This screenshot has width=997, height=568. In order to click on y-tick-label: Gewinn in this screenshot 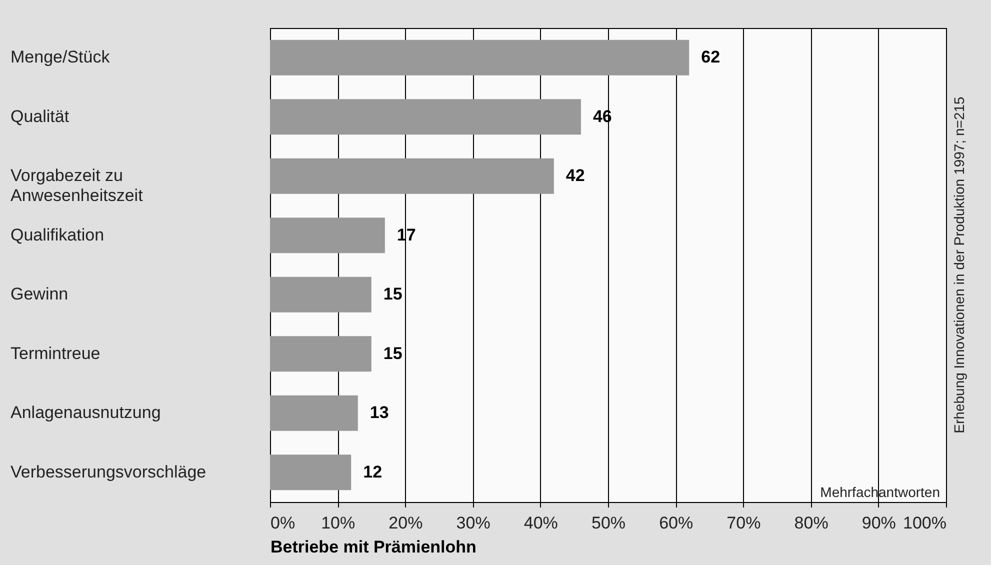, I will do `click(39, 294)`.